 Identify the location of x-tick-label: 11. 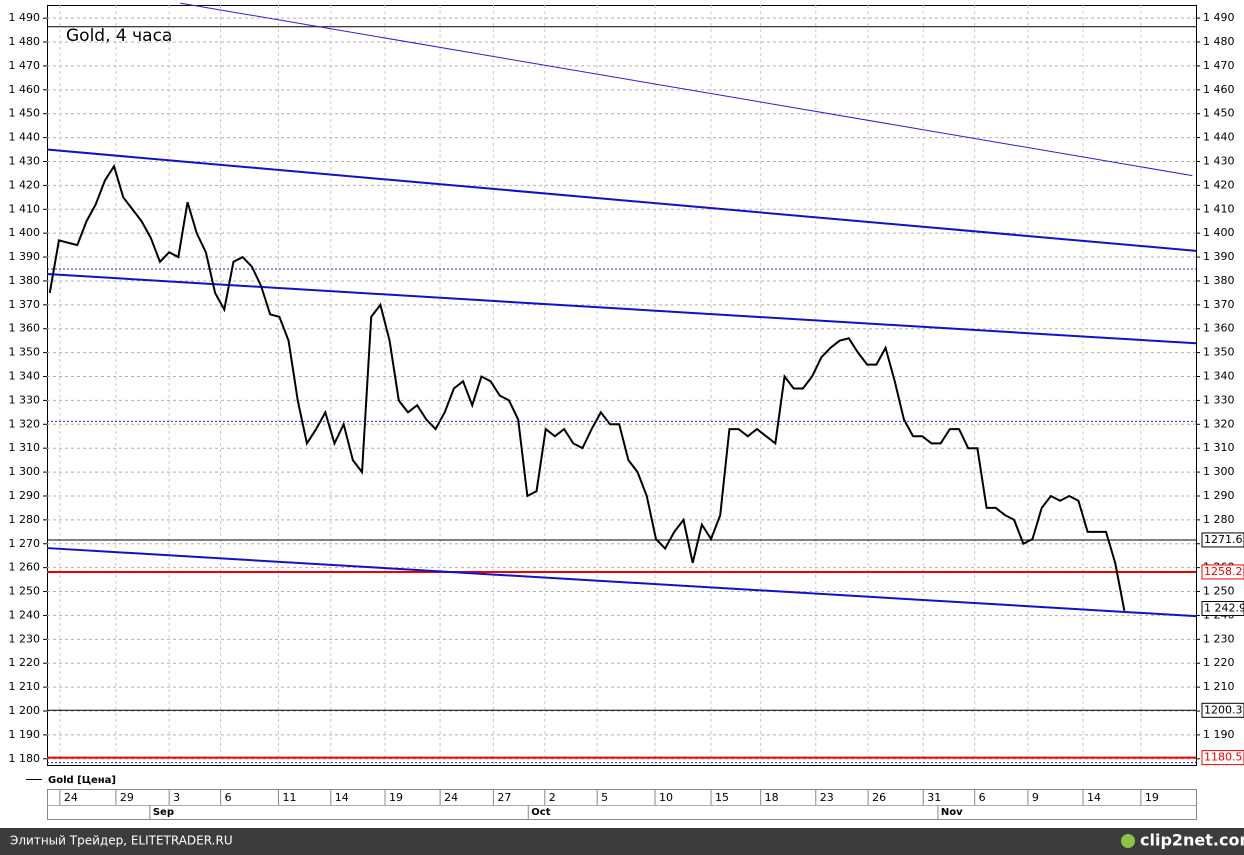
(289, 797).